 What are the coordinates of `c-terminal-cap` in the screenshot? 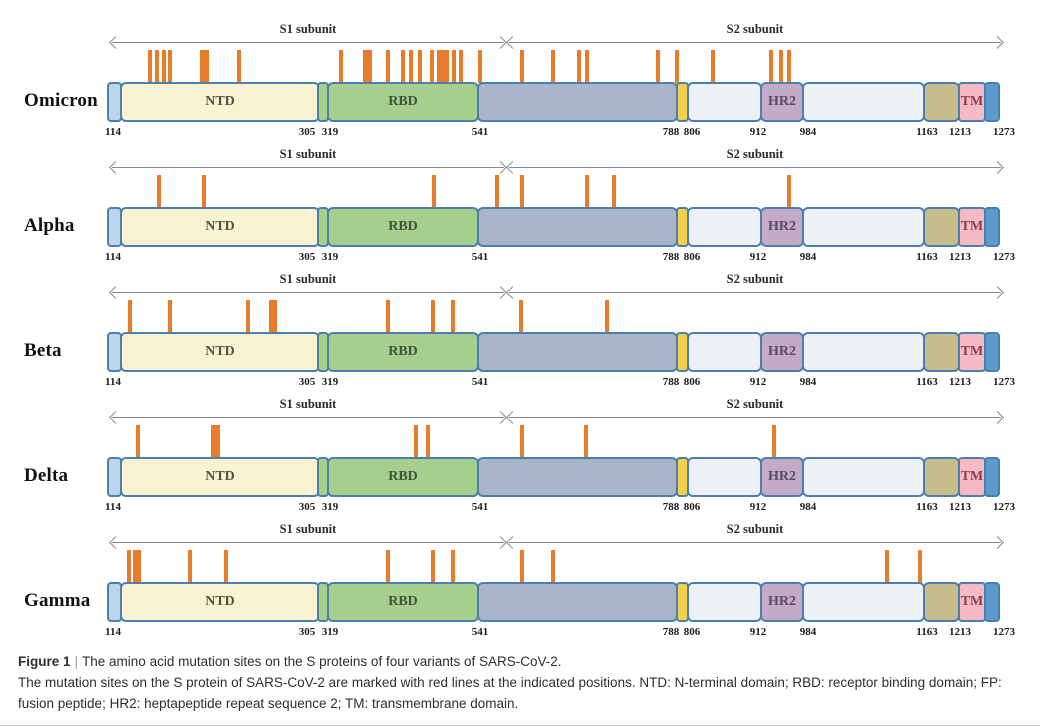 It's located at (992, 352).